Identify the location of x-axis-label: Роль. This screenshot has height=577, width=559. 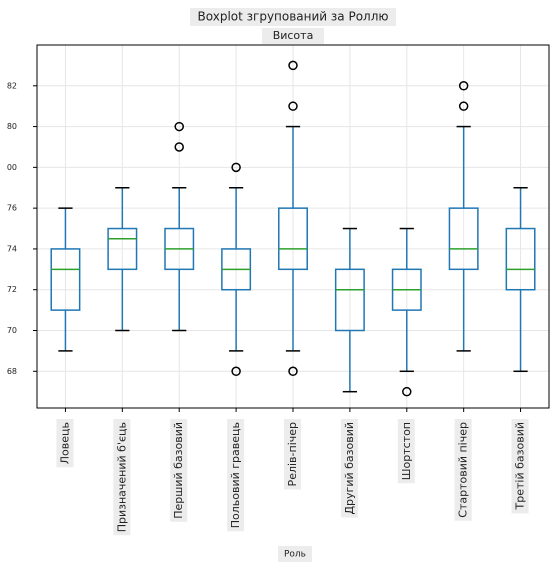
(295, 555).